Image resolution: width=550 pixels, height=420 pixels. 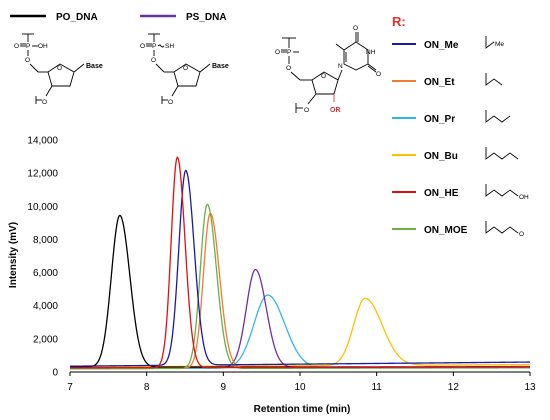 I want to click on po-o-ring-label: O, so click(x=59, y=68).